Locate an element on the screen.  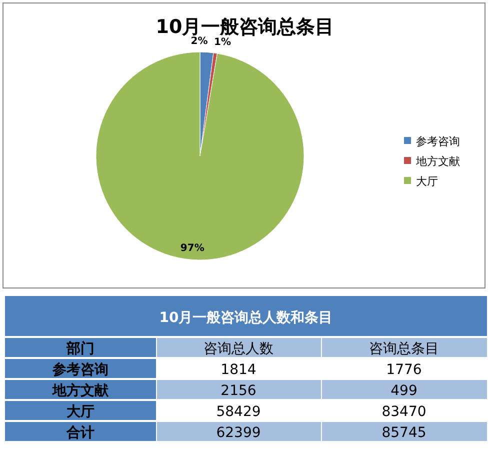
series-label: 咨询总人数 is located at coordinates (239, 349).